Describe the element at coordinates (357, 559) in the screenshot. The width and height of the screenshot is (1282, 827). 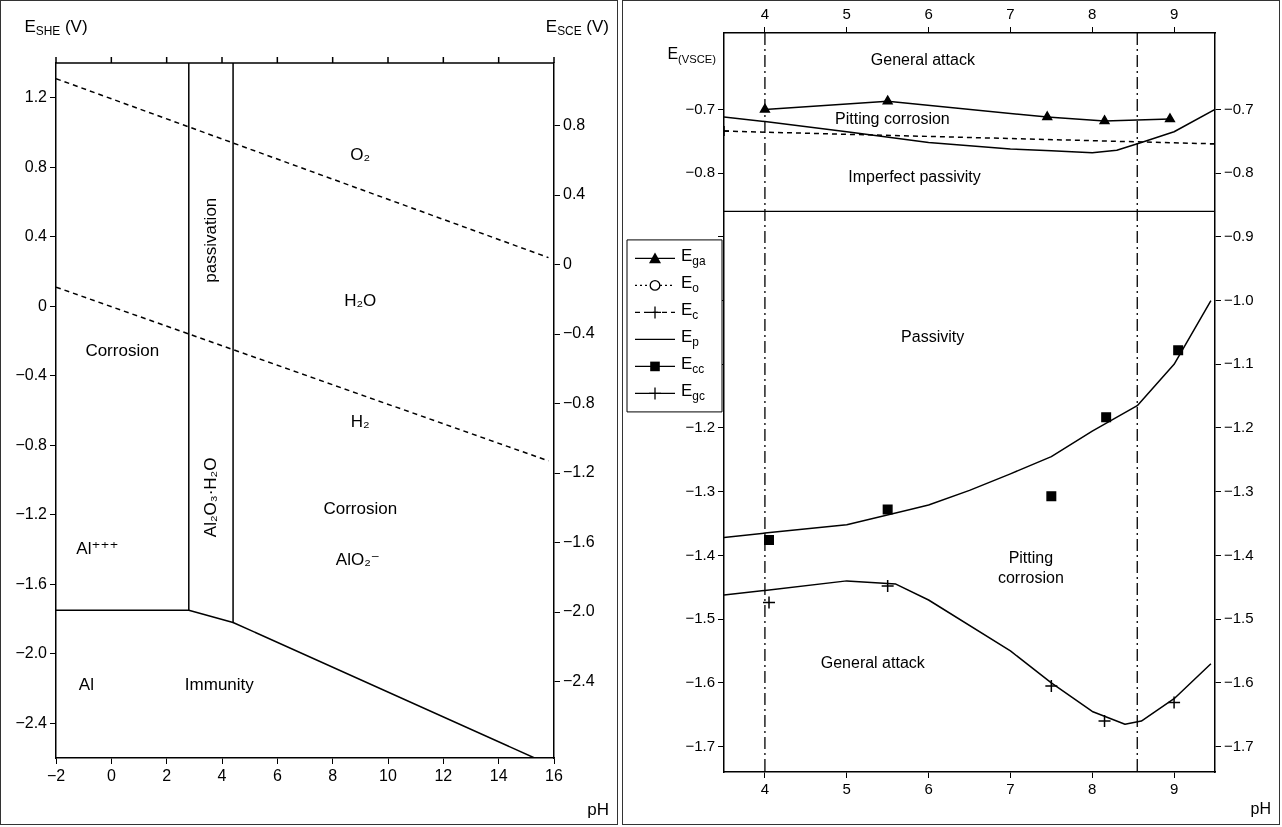
I see `annotation: AlO₂⁻` at that location.